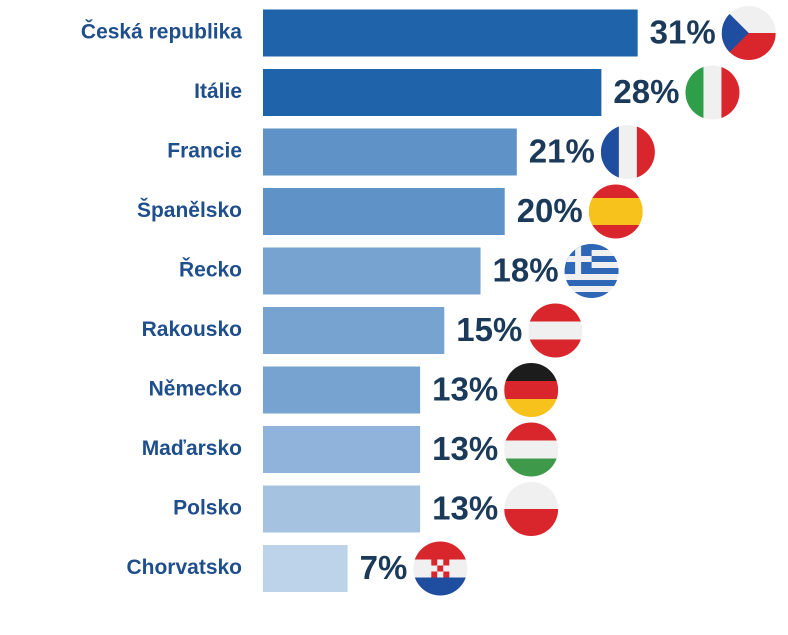 The image size is (788, 635). What do you see at coordinates (646, 91) in the screenshot?
I see `value-label: 28%` at bounding box center [646, 91].